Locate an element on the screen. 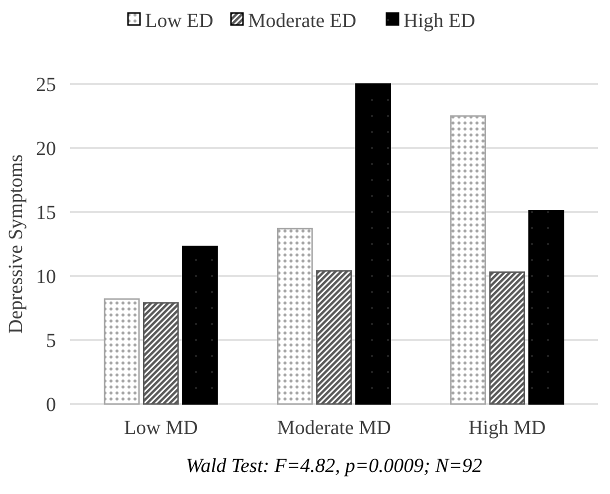 Image resolution: width=610 pixels, height=494 pixels. y-tick-label: 25 is located at coordinates (46, 85).